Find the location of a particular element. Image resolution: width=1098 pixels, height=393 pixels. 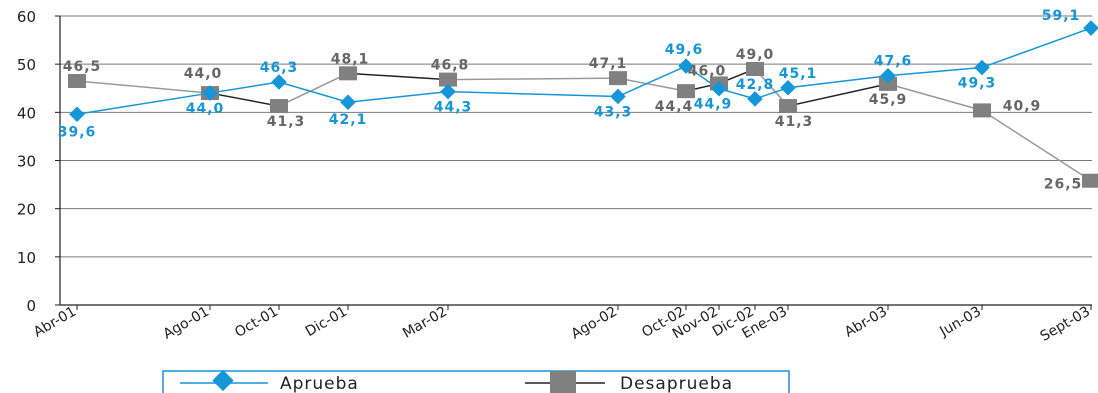

desaprueba-data-label: 45,9 is located at coordinates (888, 100).